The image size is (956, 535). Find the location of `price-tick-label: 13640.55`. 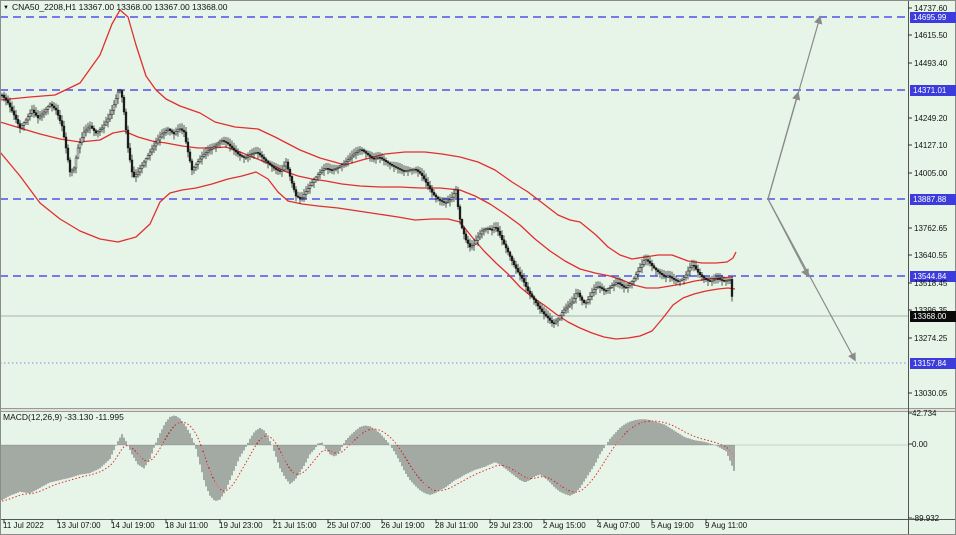

price-tick-label: 13640.55 is located at coordinates (931, 255).